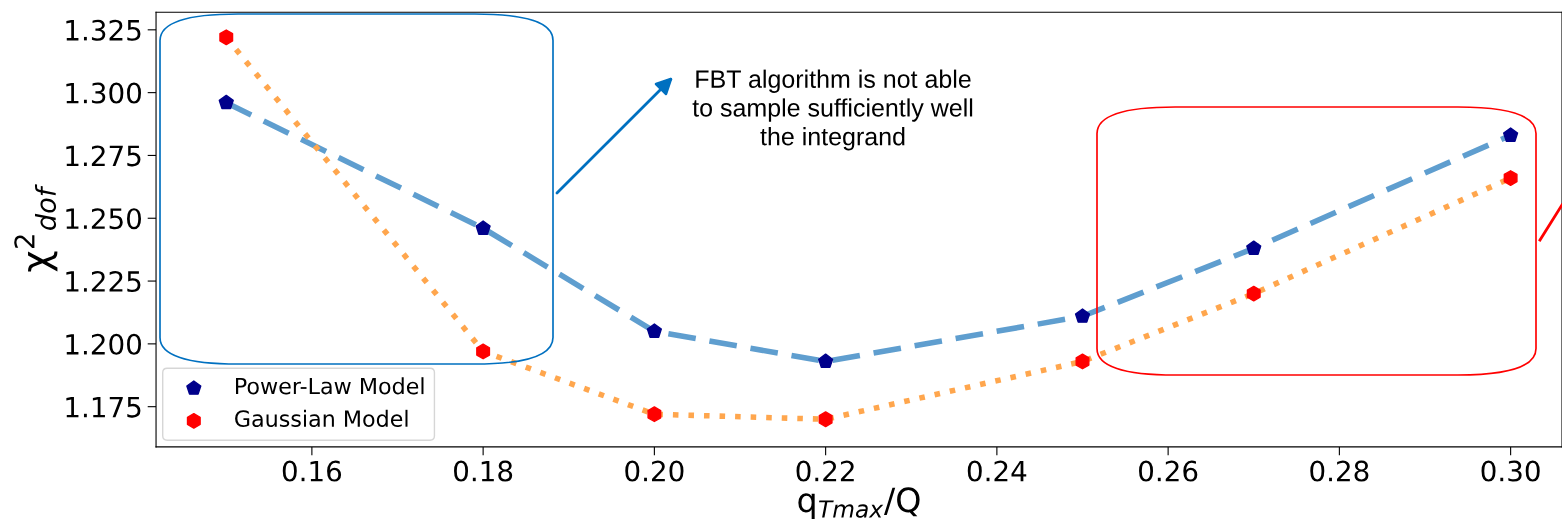  What do you see at coordinates (483, 471) in the screenshot?
I see `x-tick-label: 0.18` at bounding box center [483, 471].